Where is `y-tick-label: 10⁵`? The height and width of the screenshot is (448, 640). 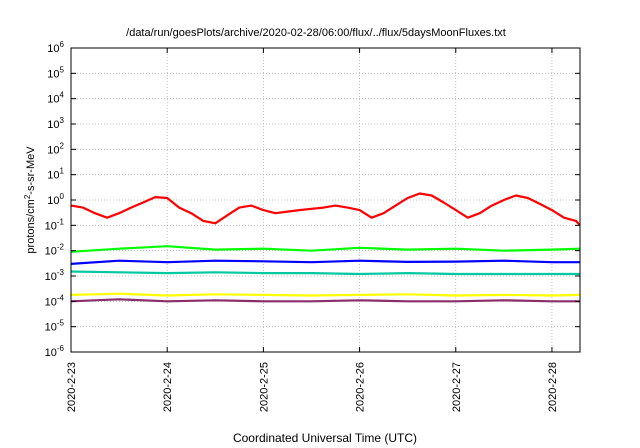 y-tick-label: 10⁵ is located at coordinates (55, 72).